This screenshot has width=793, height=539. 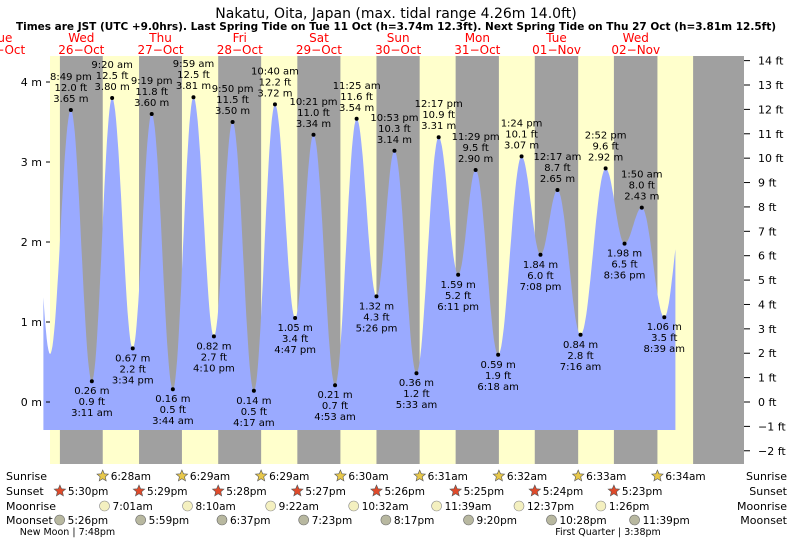 What do you see at coordinates (767, 329) in the screenshot?
I see `y-tick-label-ft: 3 ft` at bounding box center [767, 329].